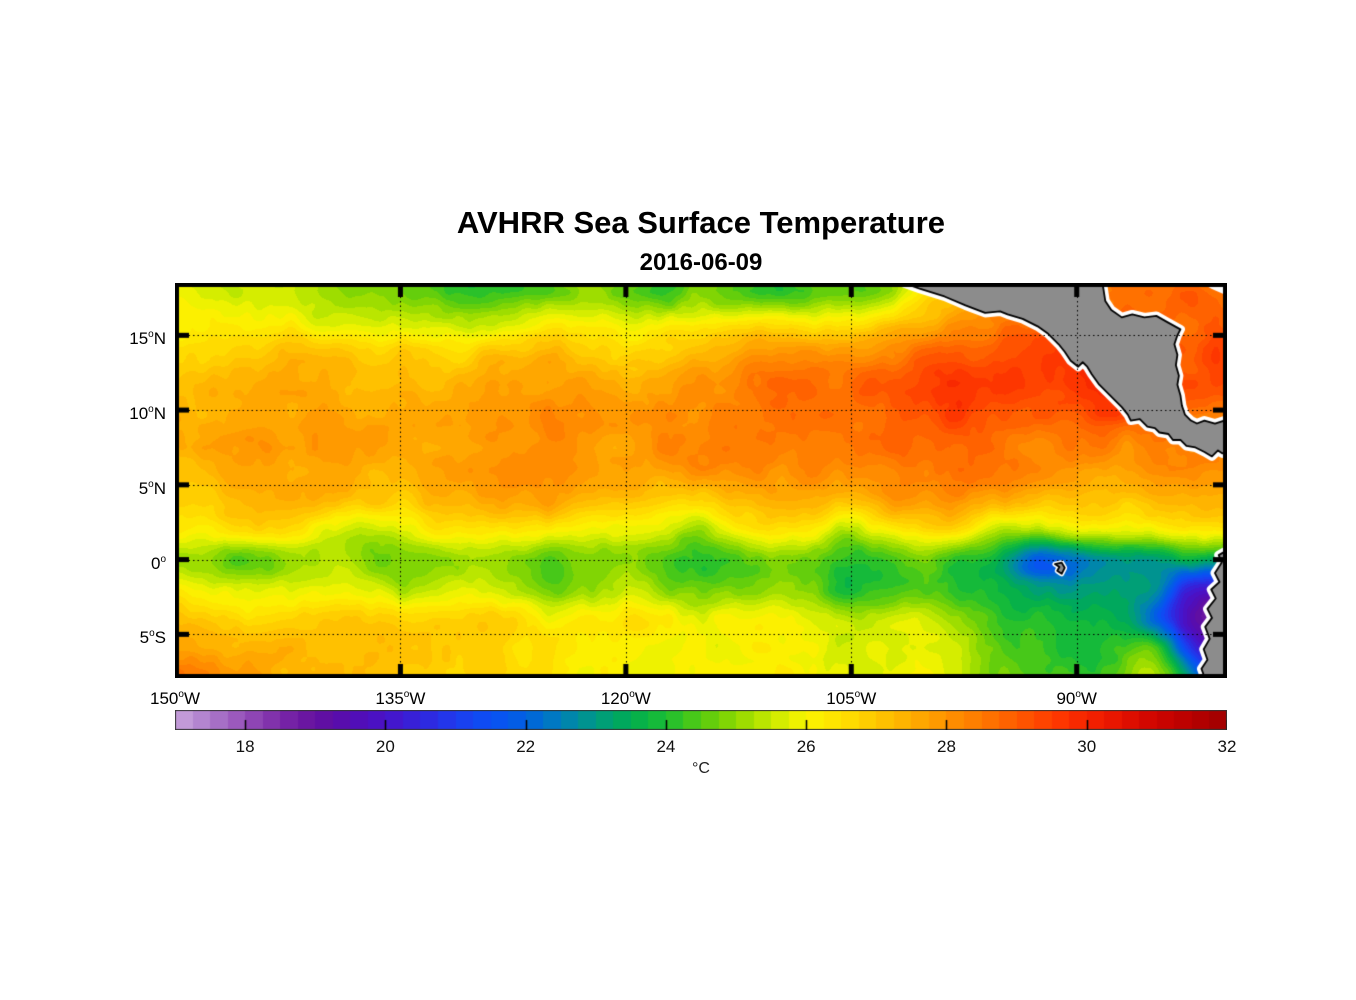  Describe the element at coordinates (1087, 746) in the screenshot. I see `colorbar-tick-label: 30` at that location.